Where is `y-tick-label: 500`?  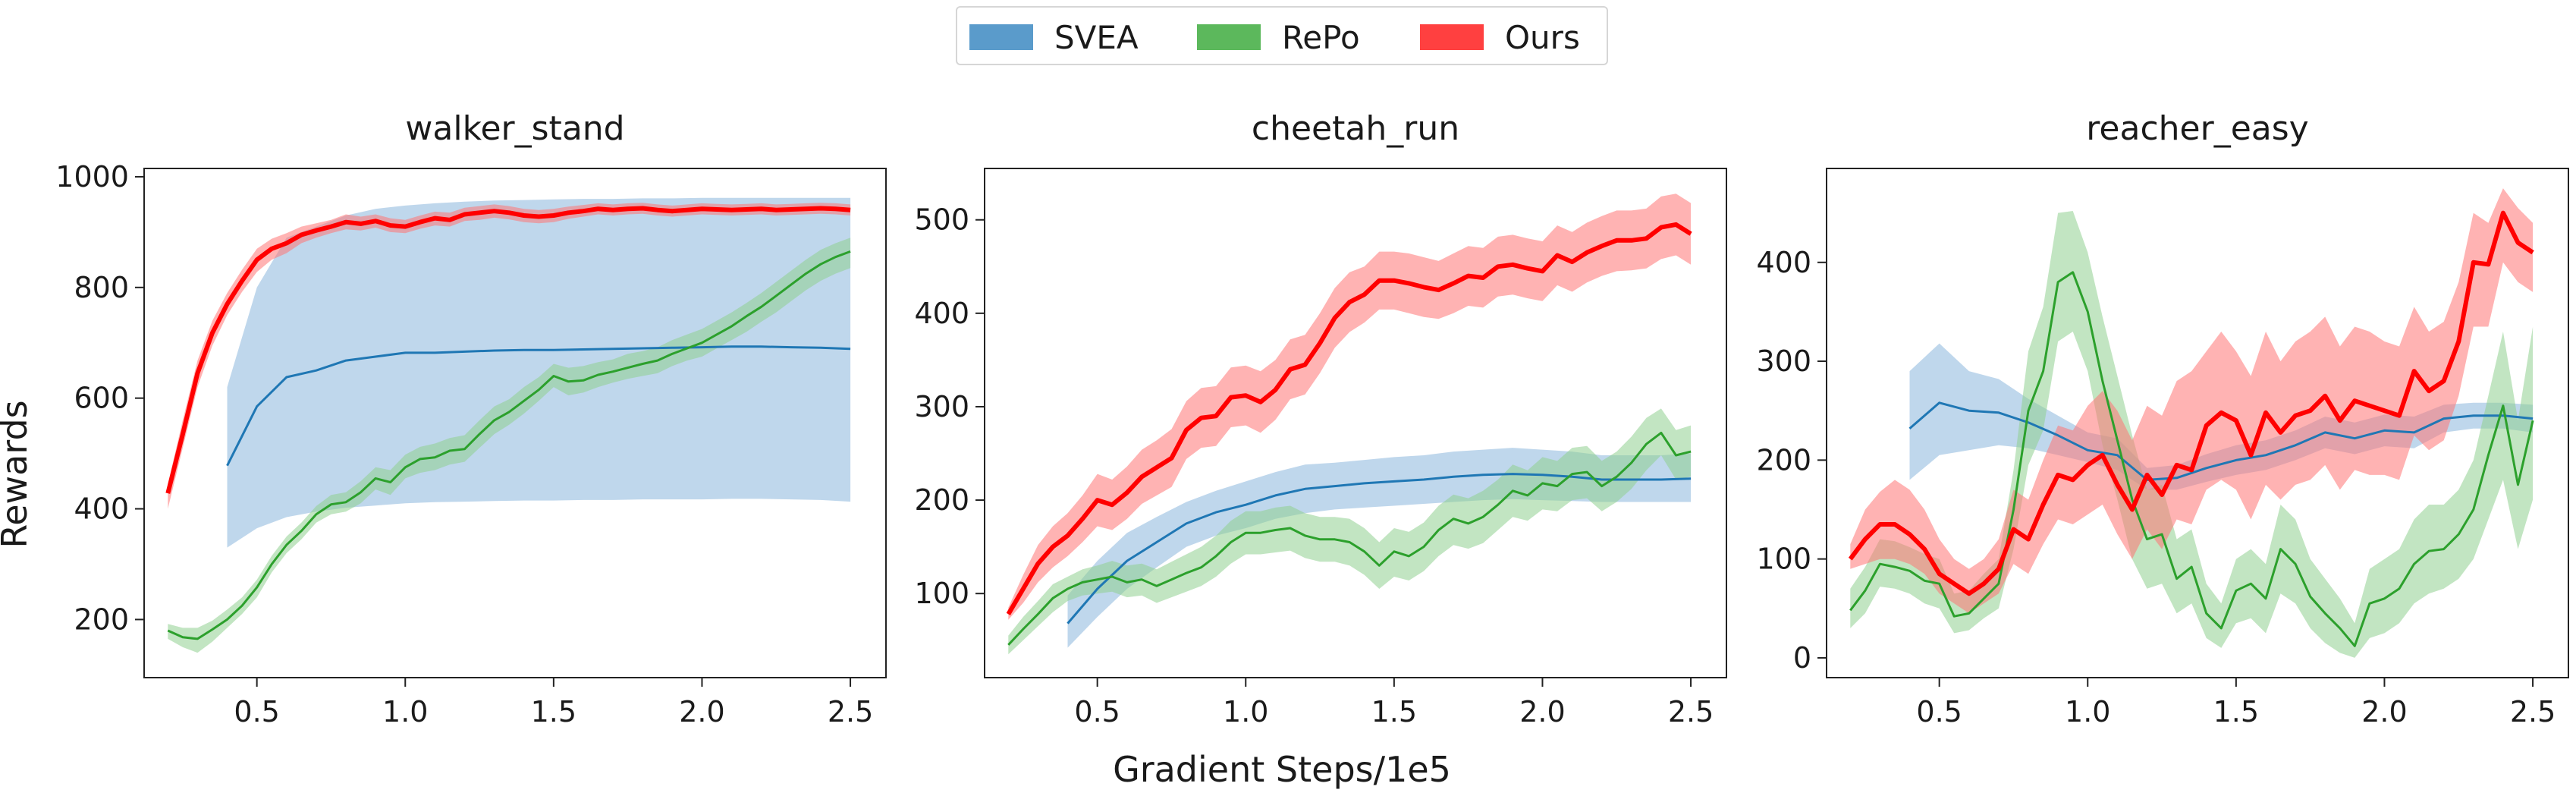
y-tick-label: 500 is located at coordinates (941, 220).